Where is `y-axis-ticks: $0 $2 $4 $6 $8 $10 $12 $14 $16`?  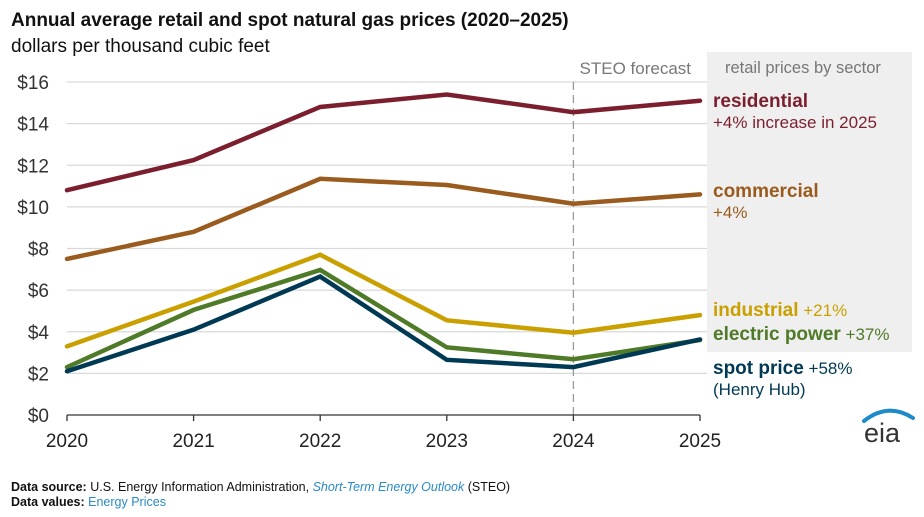 y-axis-ticks: $0 $2 $4 $6 $8 $10 $12 $14 $16 is located at coordinates (33, 250).